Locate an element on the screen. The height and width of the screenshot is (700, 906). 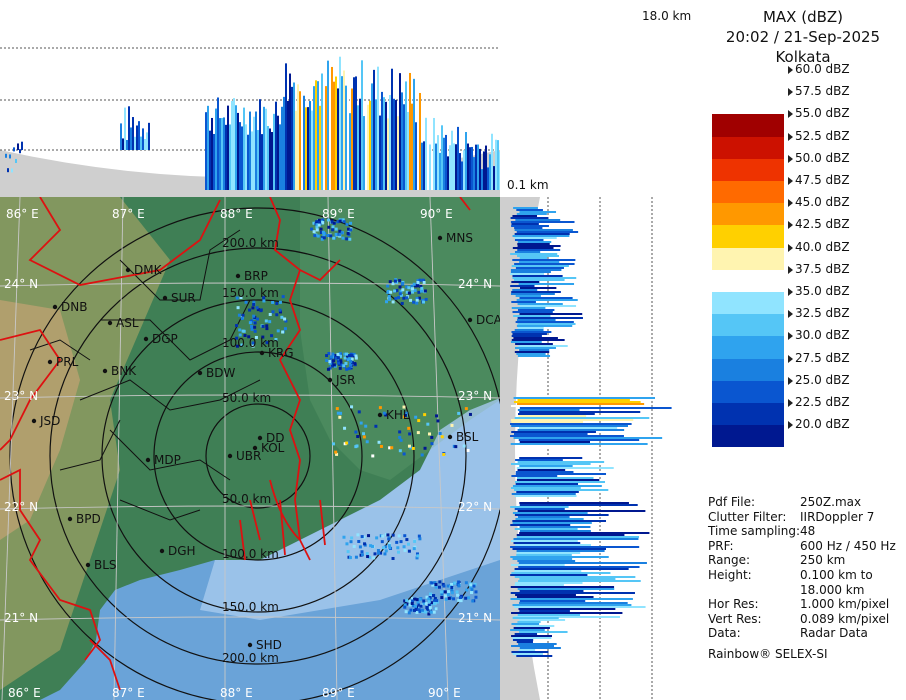
color-swatch is located at coordinates (748, 436).